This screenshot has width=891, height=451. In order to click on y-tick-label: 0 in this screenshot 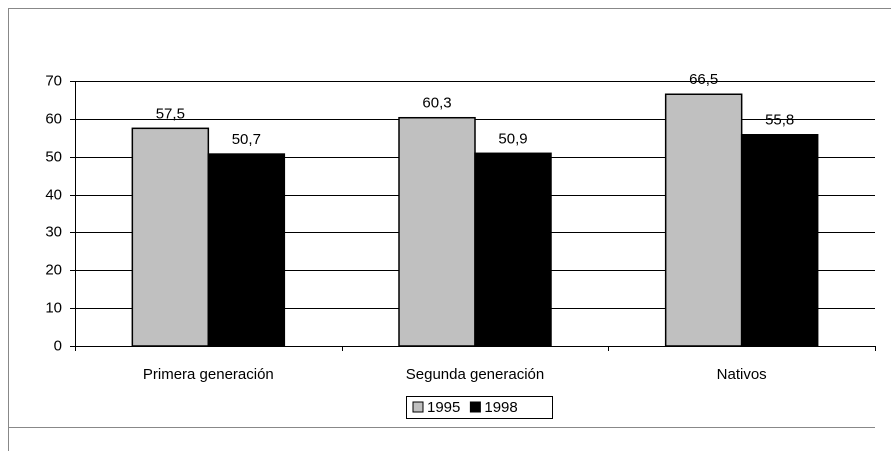, I will do `click(58, 345)`.